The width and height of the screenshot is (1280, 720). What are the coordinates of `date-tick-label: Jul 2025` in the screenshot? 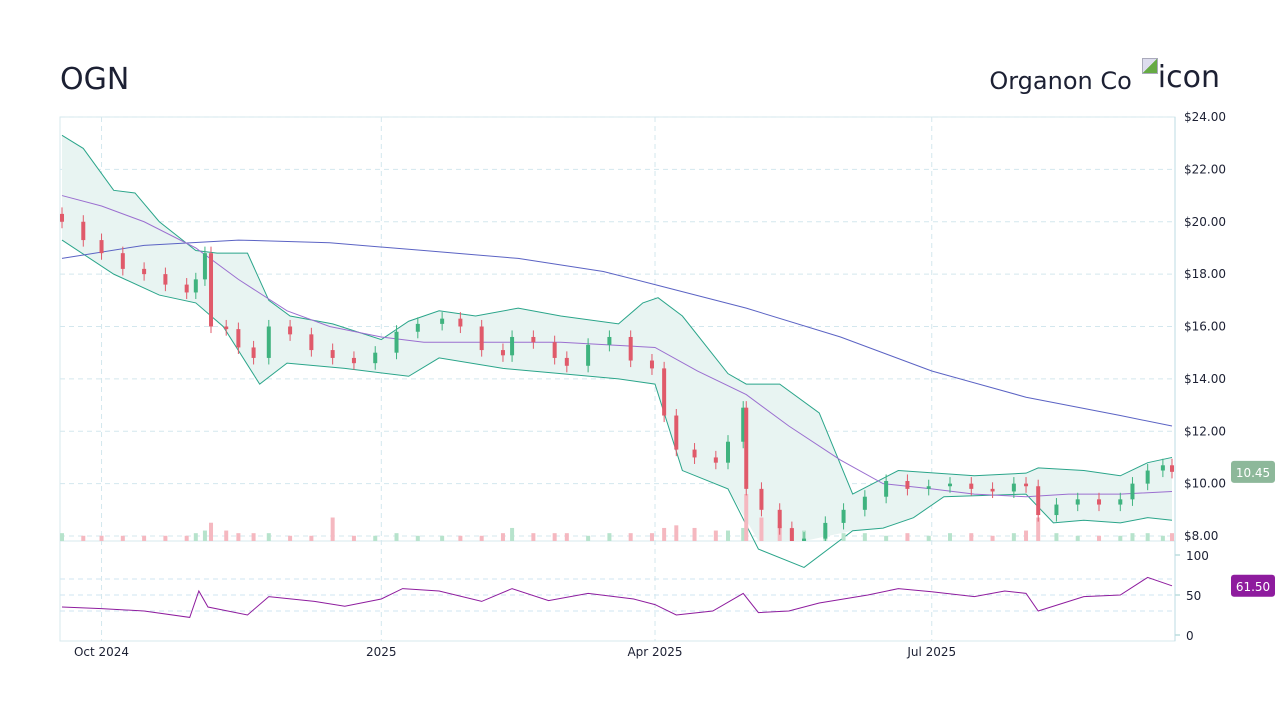 It's located at (931, 652).